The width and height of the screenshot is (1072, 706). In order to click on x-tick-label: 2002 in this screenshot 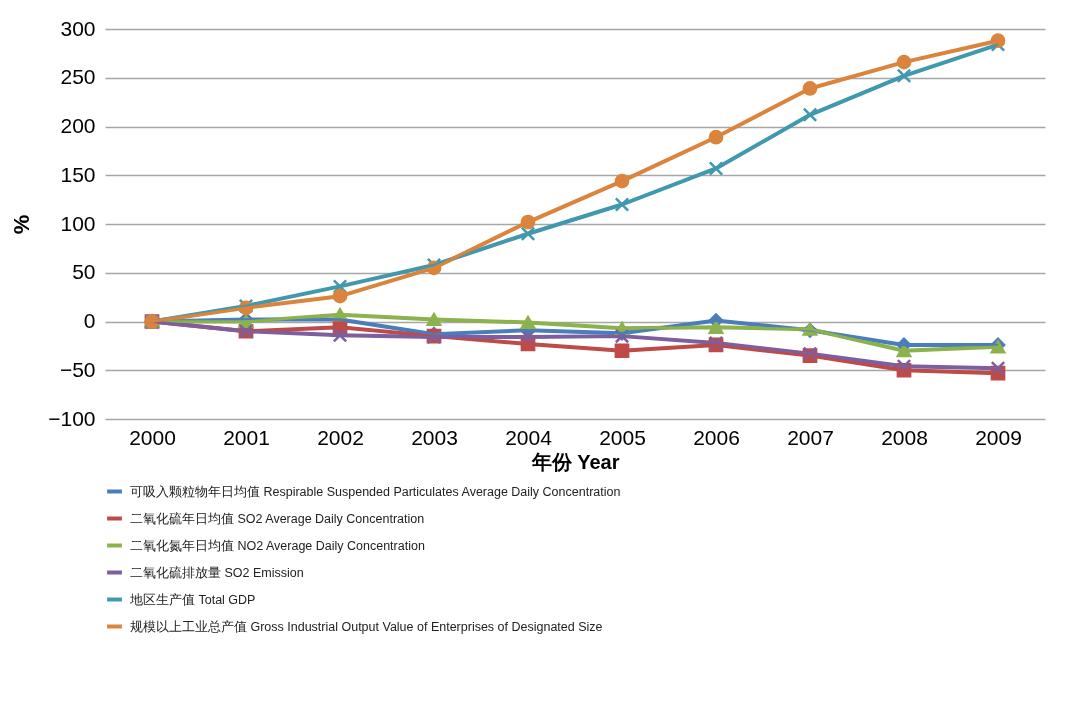, I will do `click(340, 437)`.